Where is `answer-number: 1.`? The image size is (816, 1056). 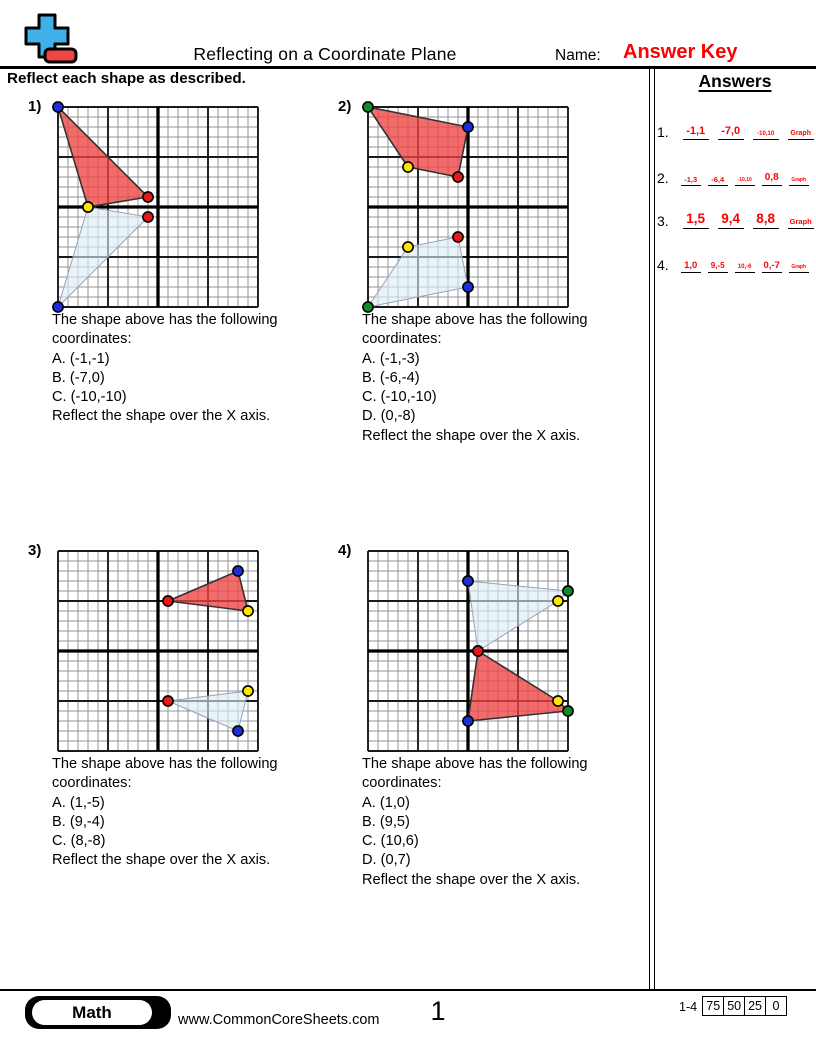 answer-number: 1. is located at coordinates (663, 132).